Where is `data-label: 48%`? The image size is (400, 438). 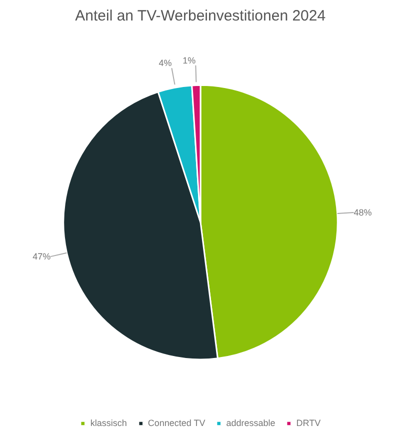 data-label: 48% is located at coordinates (363, 212).